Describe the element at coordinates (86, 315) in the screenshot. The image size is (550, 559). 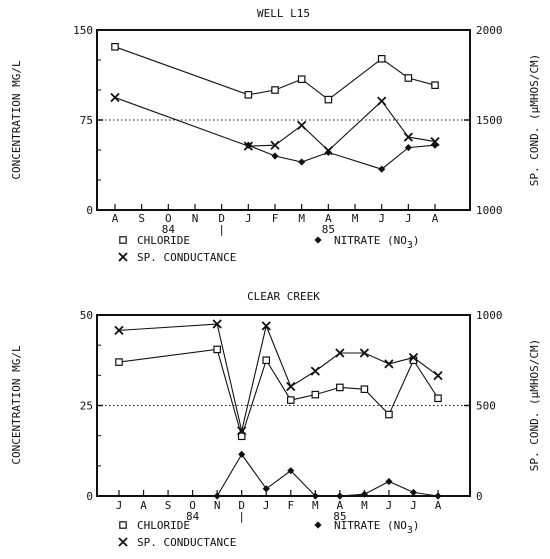
I see `y-tick-label-left: 50` at that location.